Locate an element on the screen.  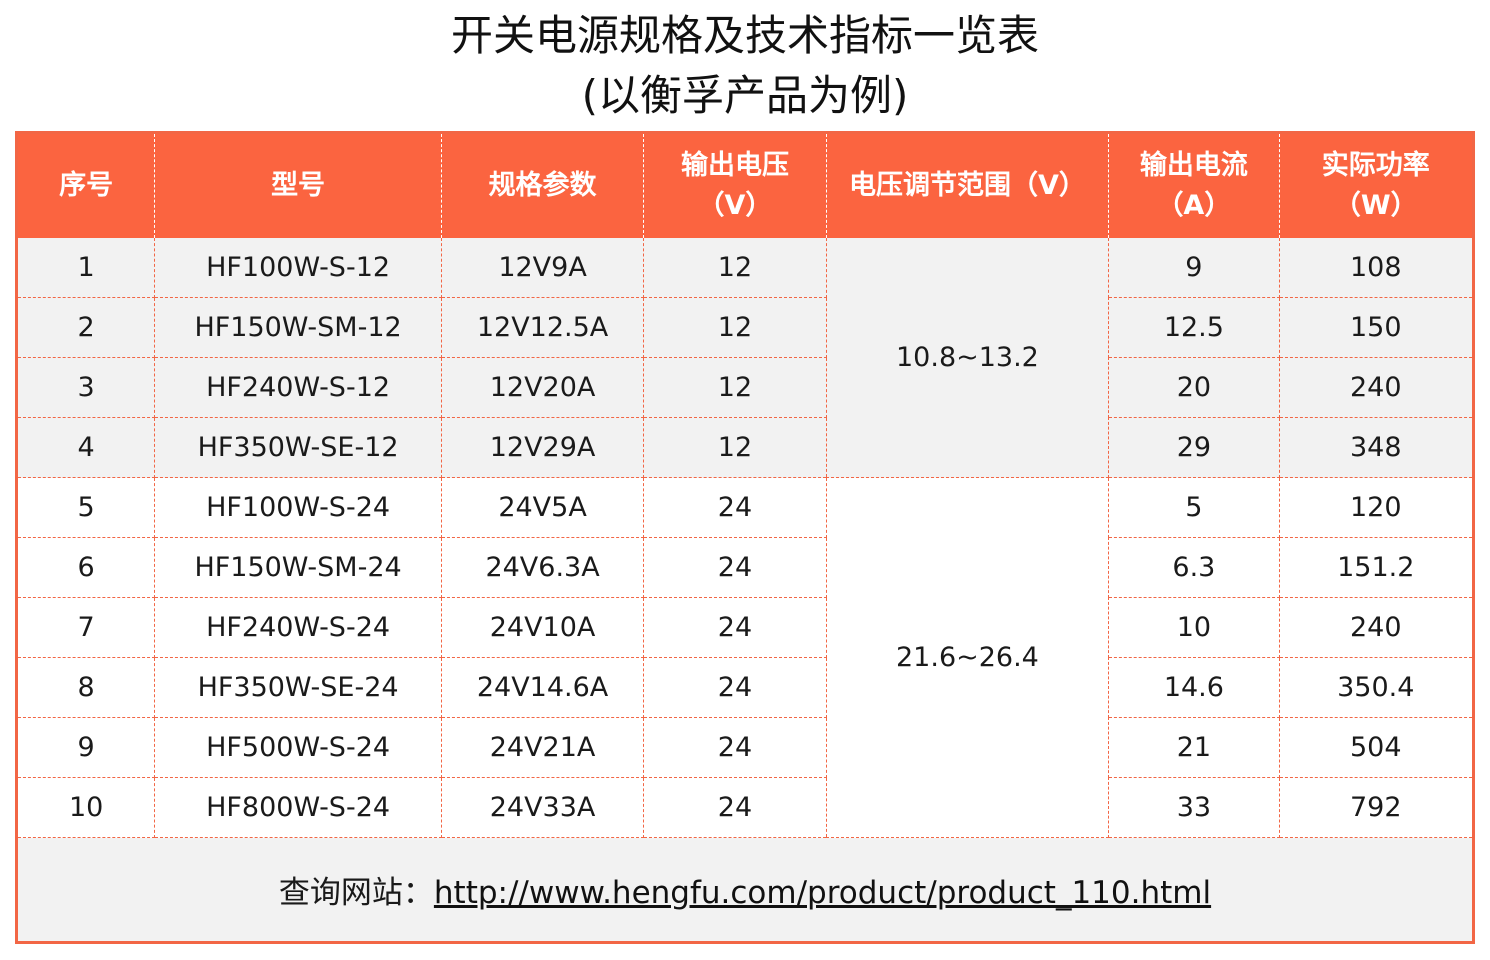
cell-no: 7 is located at coordinates (86, 627).